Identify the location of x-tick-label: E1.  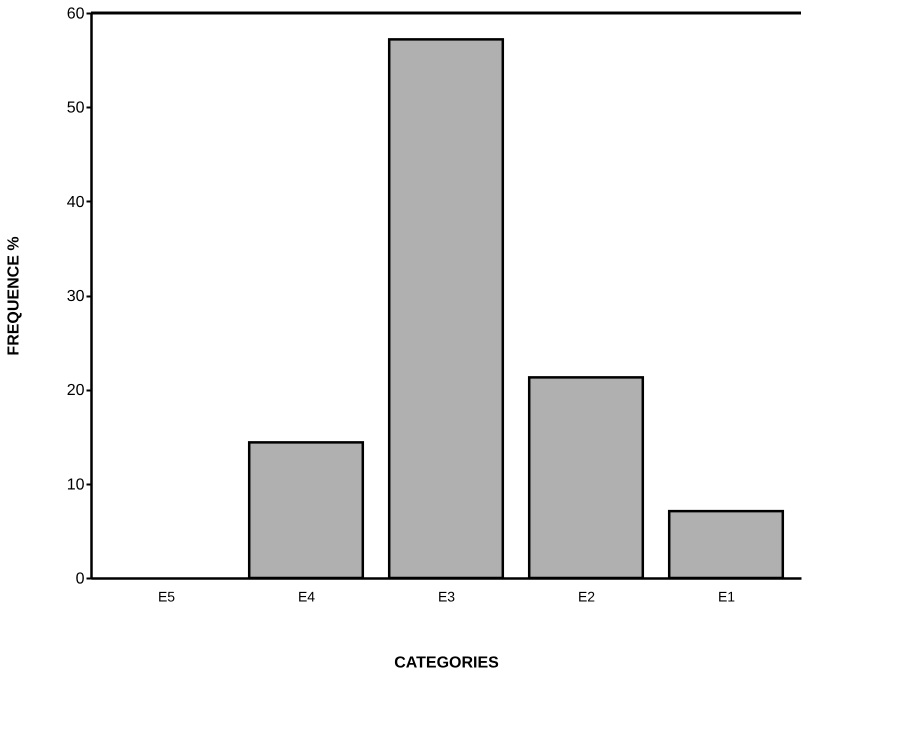
(727, 596).